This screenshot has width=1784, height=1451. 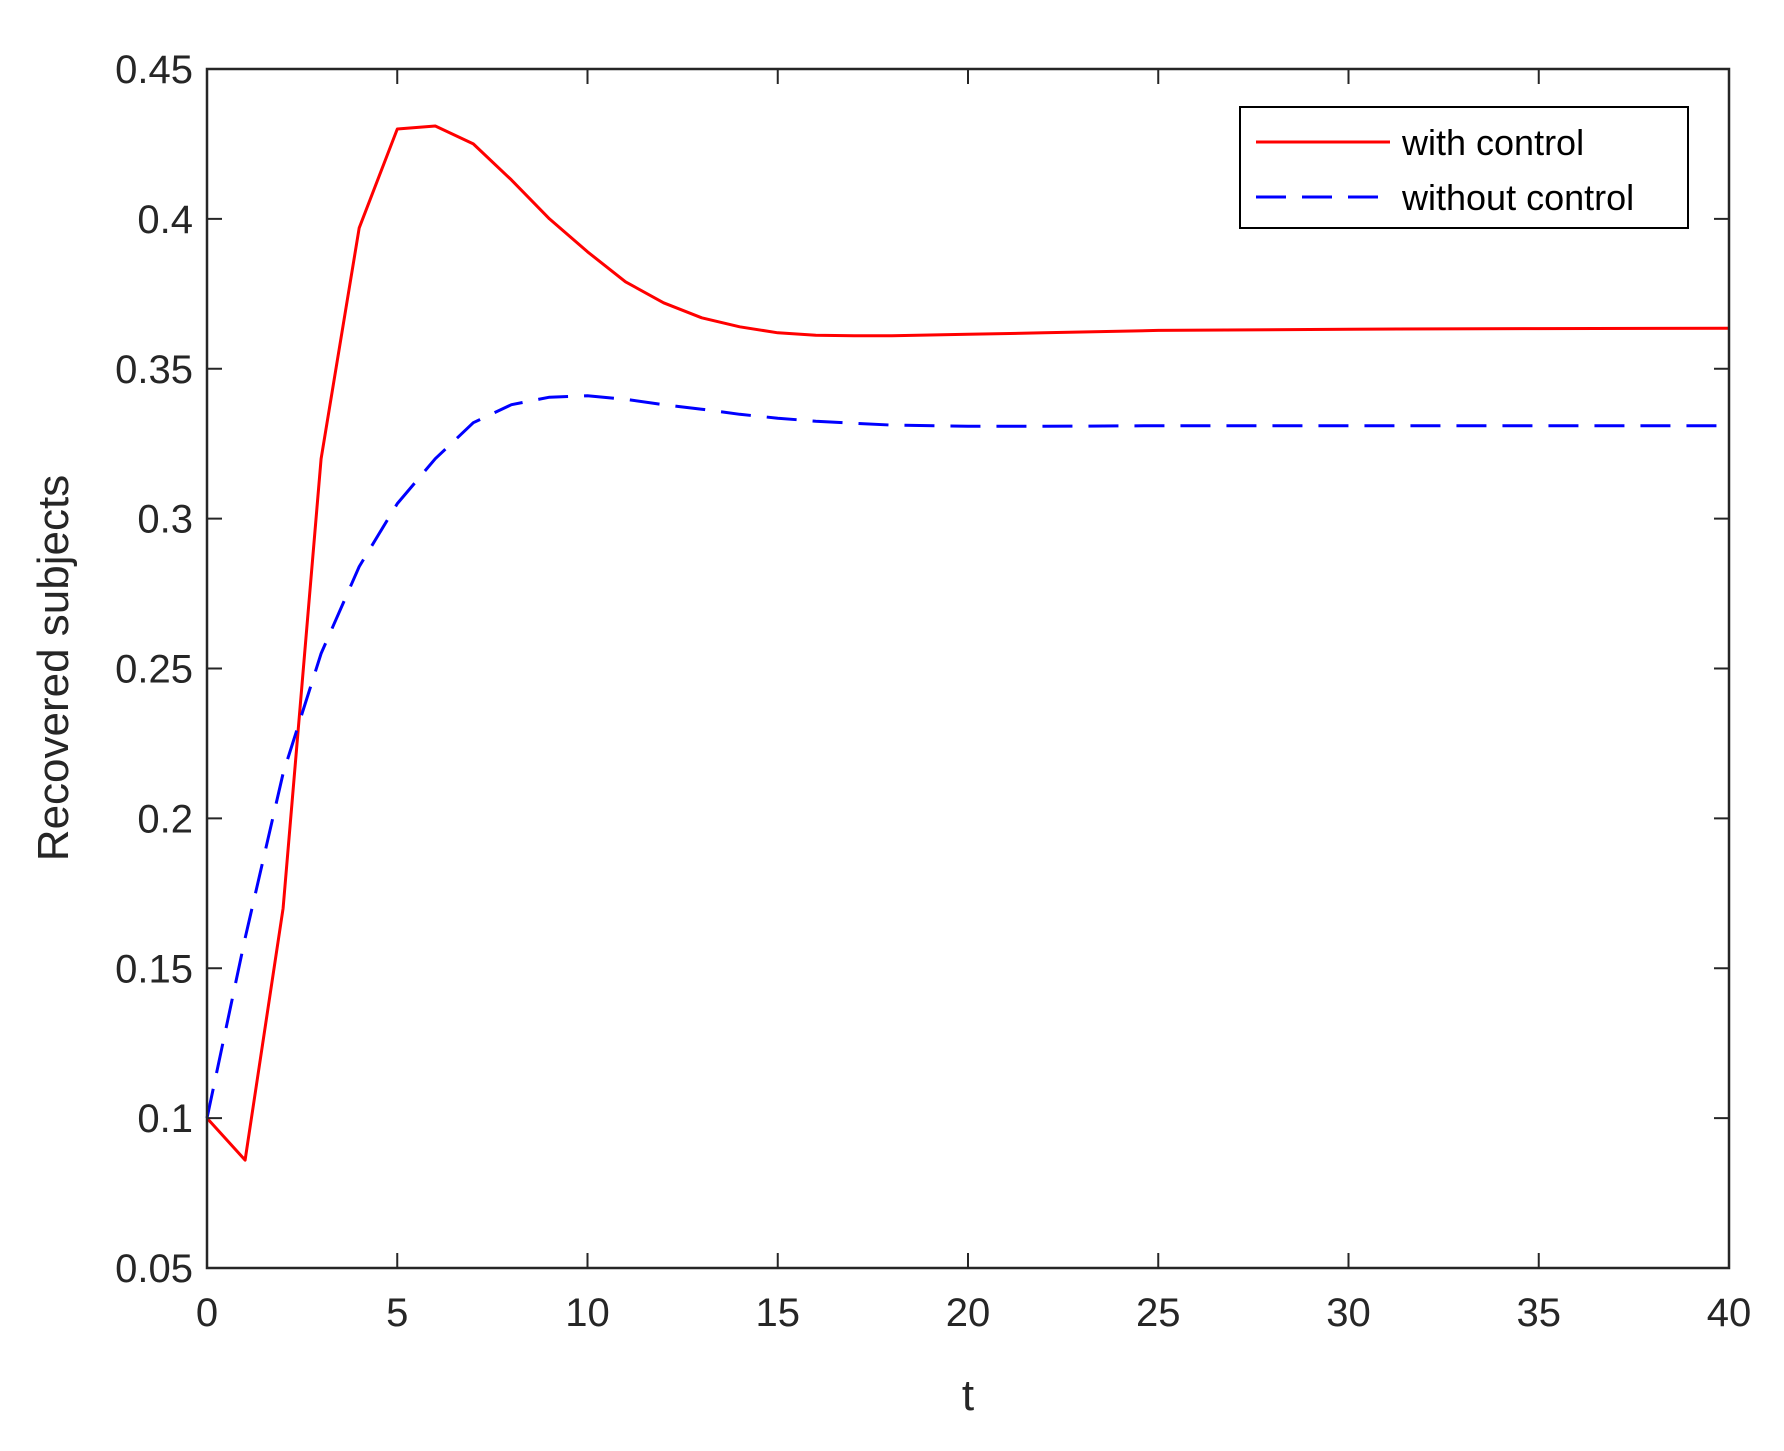 I want to click on x-tick-label: 25, so click(x=1158, y=1313).